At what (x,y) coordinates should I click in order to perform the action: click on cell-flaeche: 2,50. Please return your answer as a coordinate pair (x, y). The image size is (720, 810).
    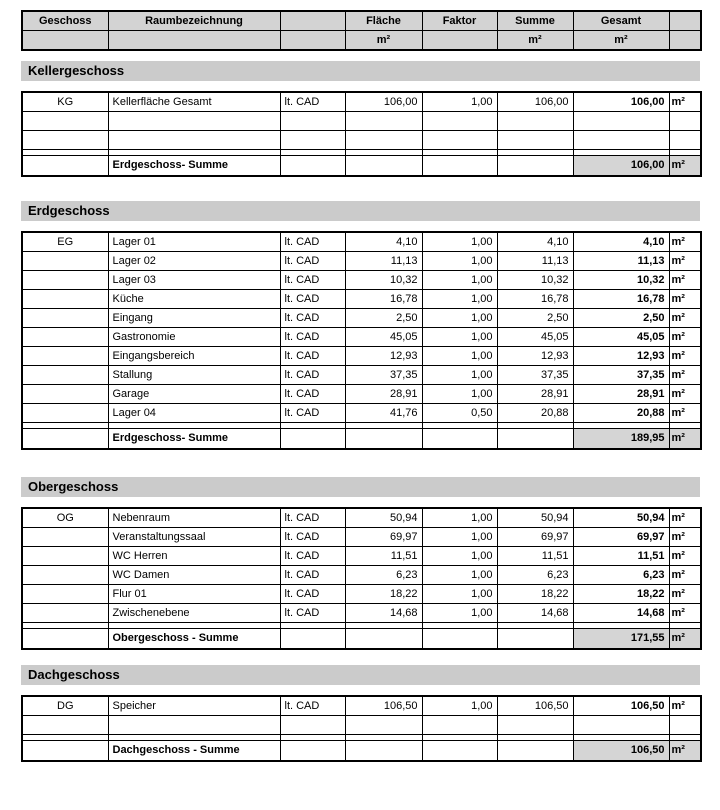
    Looking at the image, I should click on (383, 318).